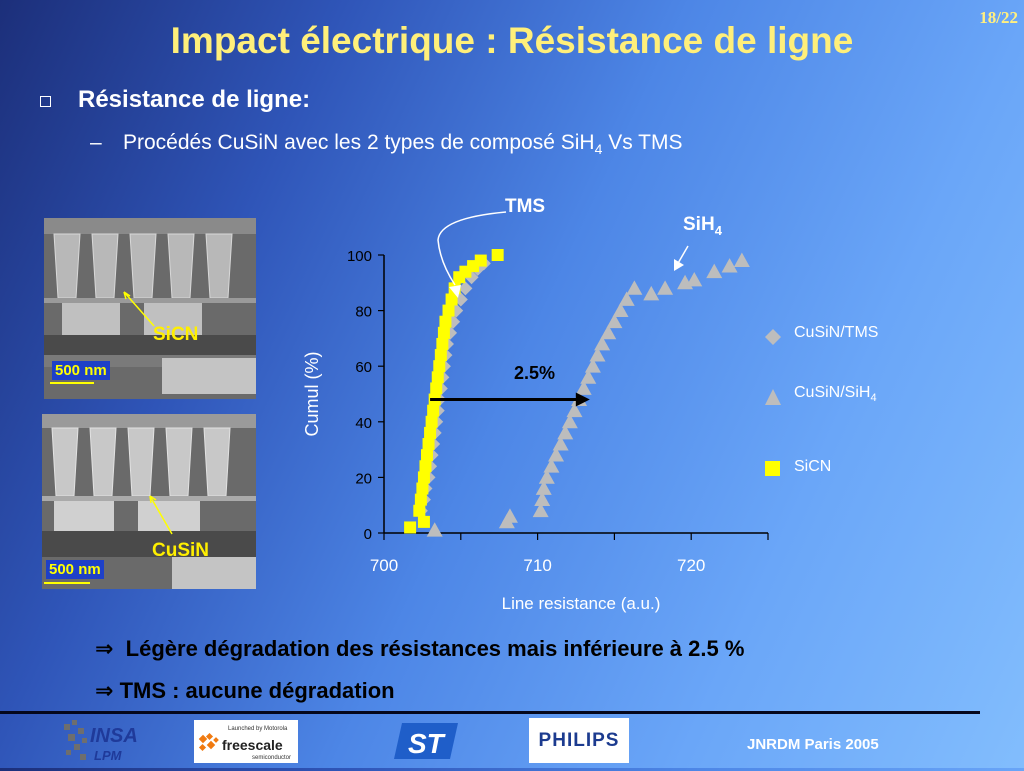 Image resolution: width=1024 pixels, height=771 pixels. I want to click on insa-logo: INSA LPM, so click(105, 741).